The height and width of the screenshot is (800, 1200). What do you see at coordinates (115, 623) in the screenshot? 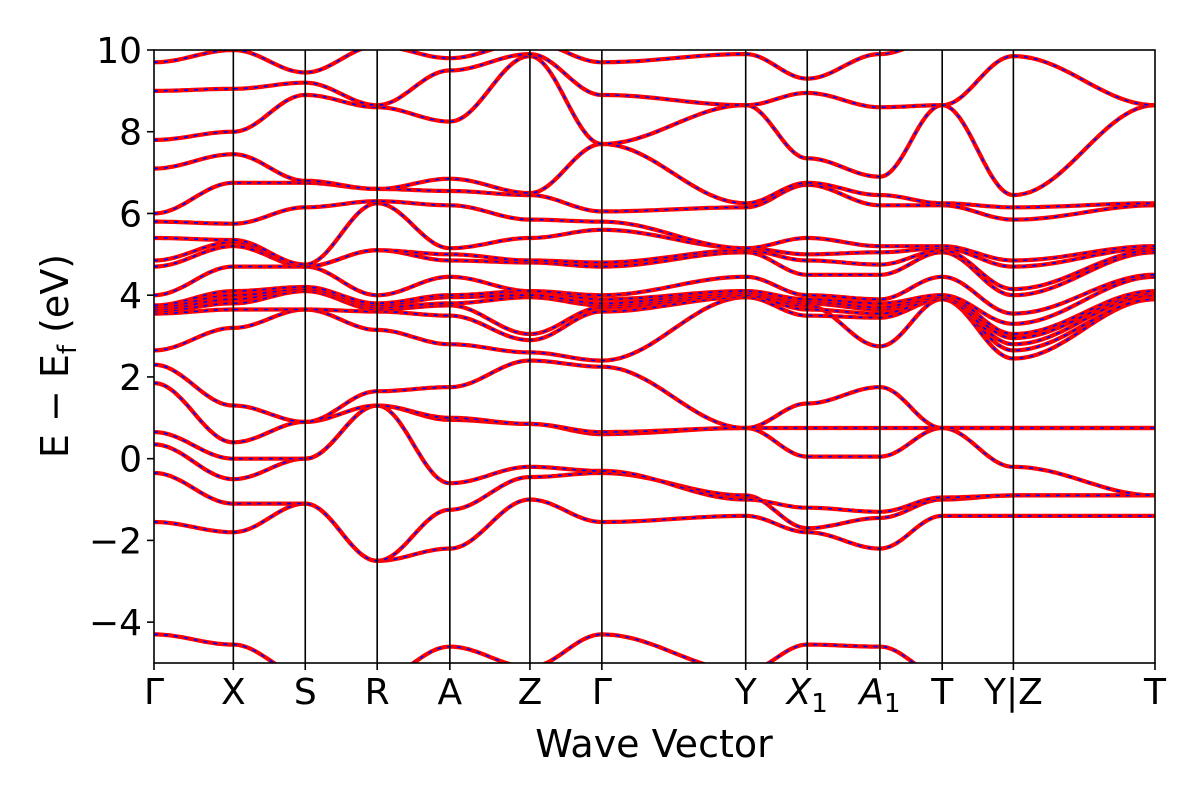
I see `y-tick-label-1: −4` at bounding box center [115, 623].